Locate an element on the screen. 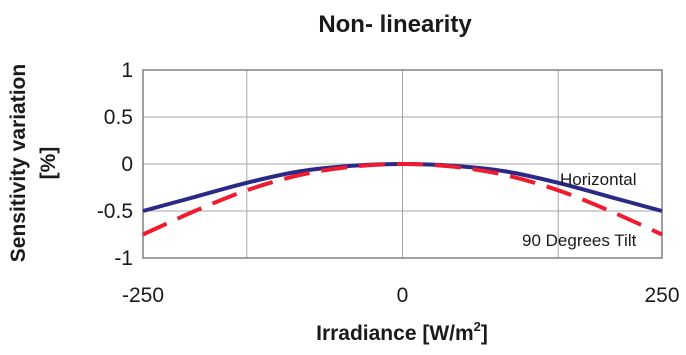 This screenshot has width=686, height=355. series-label-90-degrees-tilt: 90 Degrees Tilt is located at coordinates (579, 240).